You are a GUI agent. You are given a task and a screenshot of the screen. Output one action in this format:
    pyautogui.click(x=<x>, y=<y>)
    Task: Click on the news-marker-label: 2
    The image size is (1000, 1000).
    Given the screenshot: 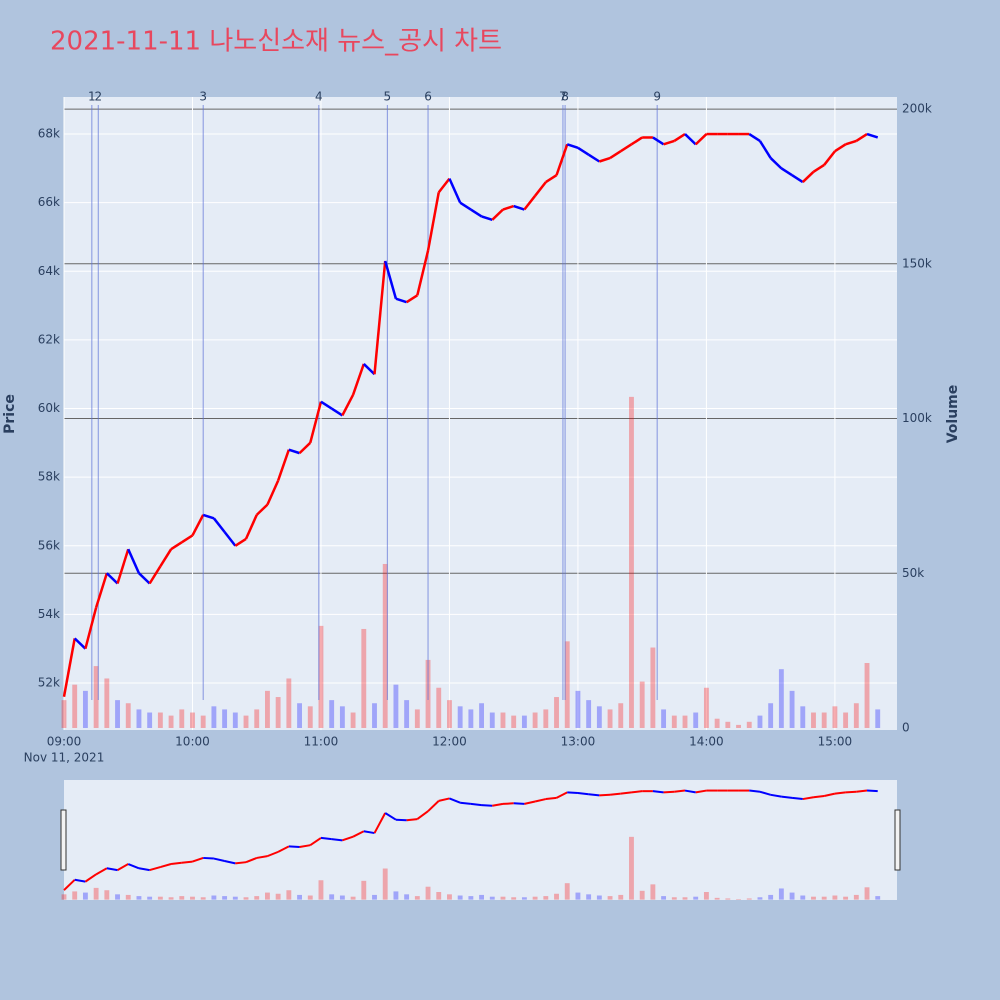 What is the action you would take?
    pyautogui.click(x=98, y=97)
    